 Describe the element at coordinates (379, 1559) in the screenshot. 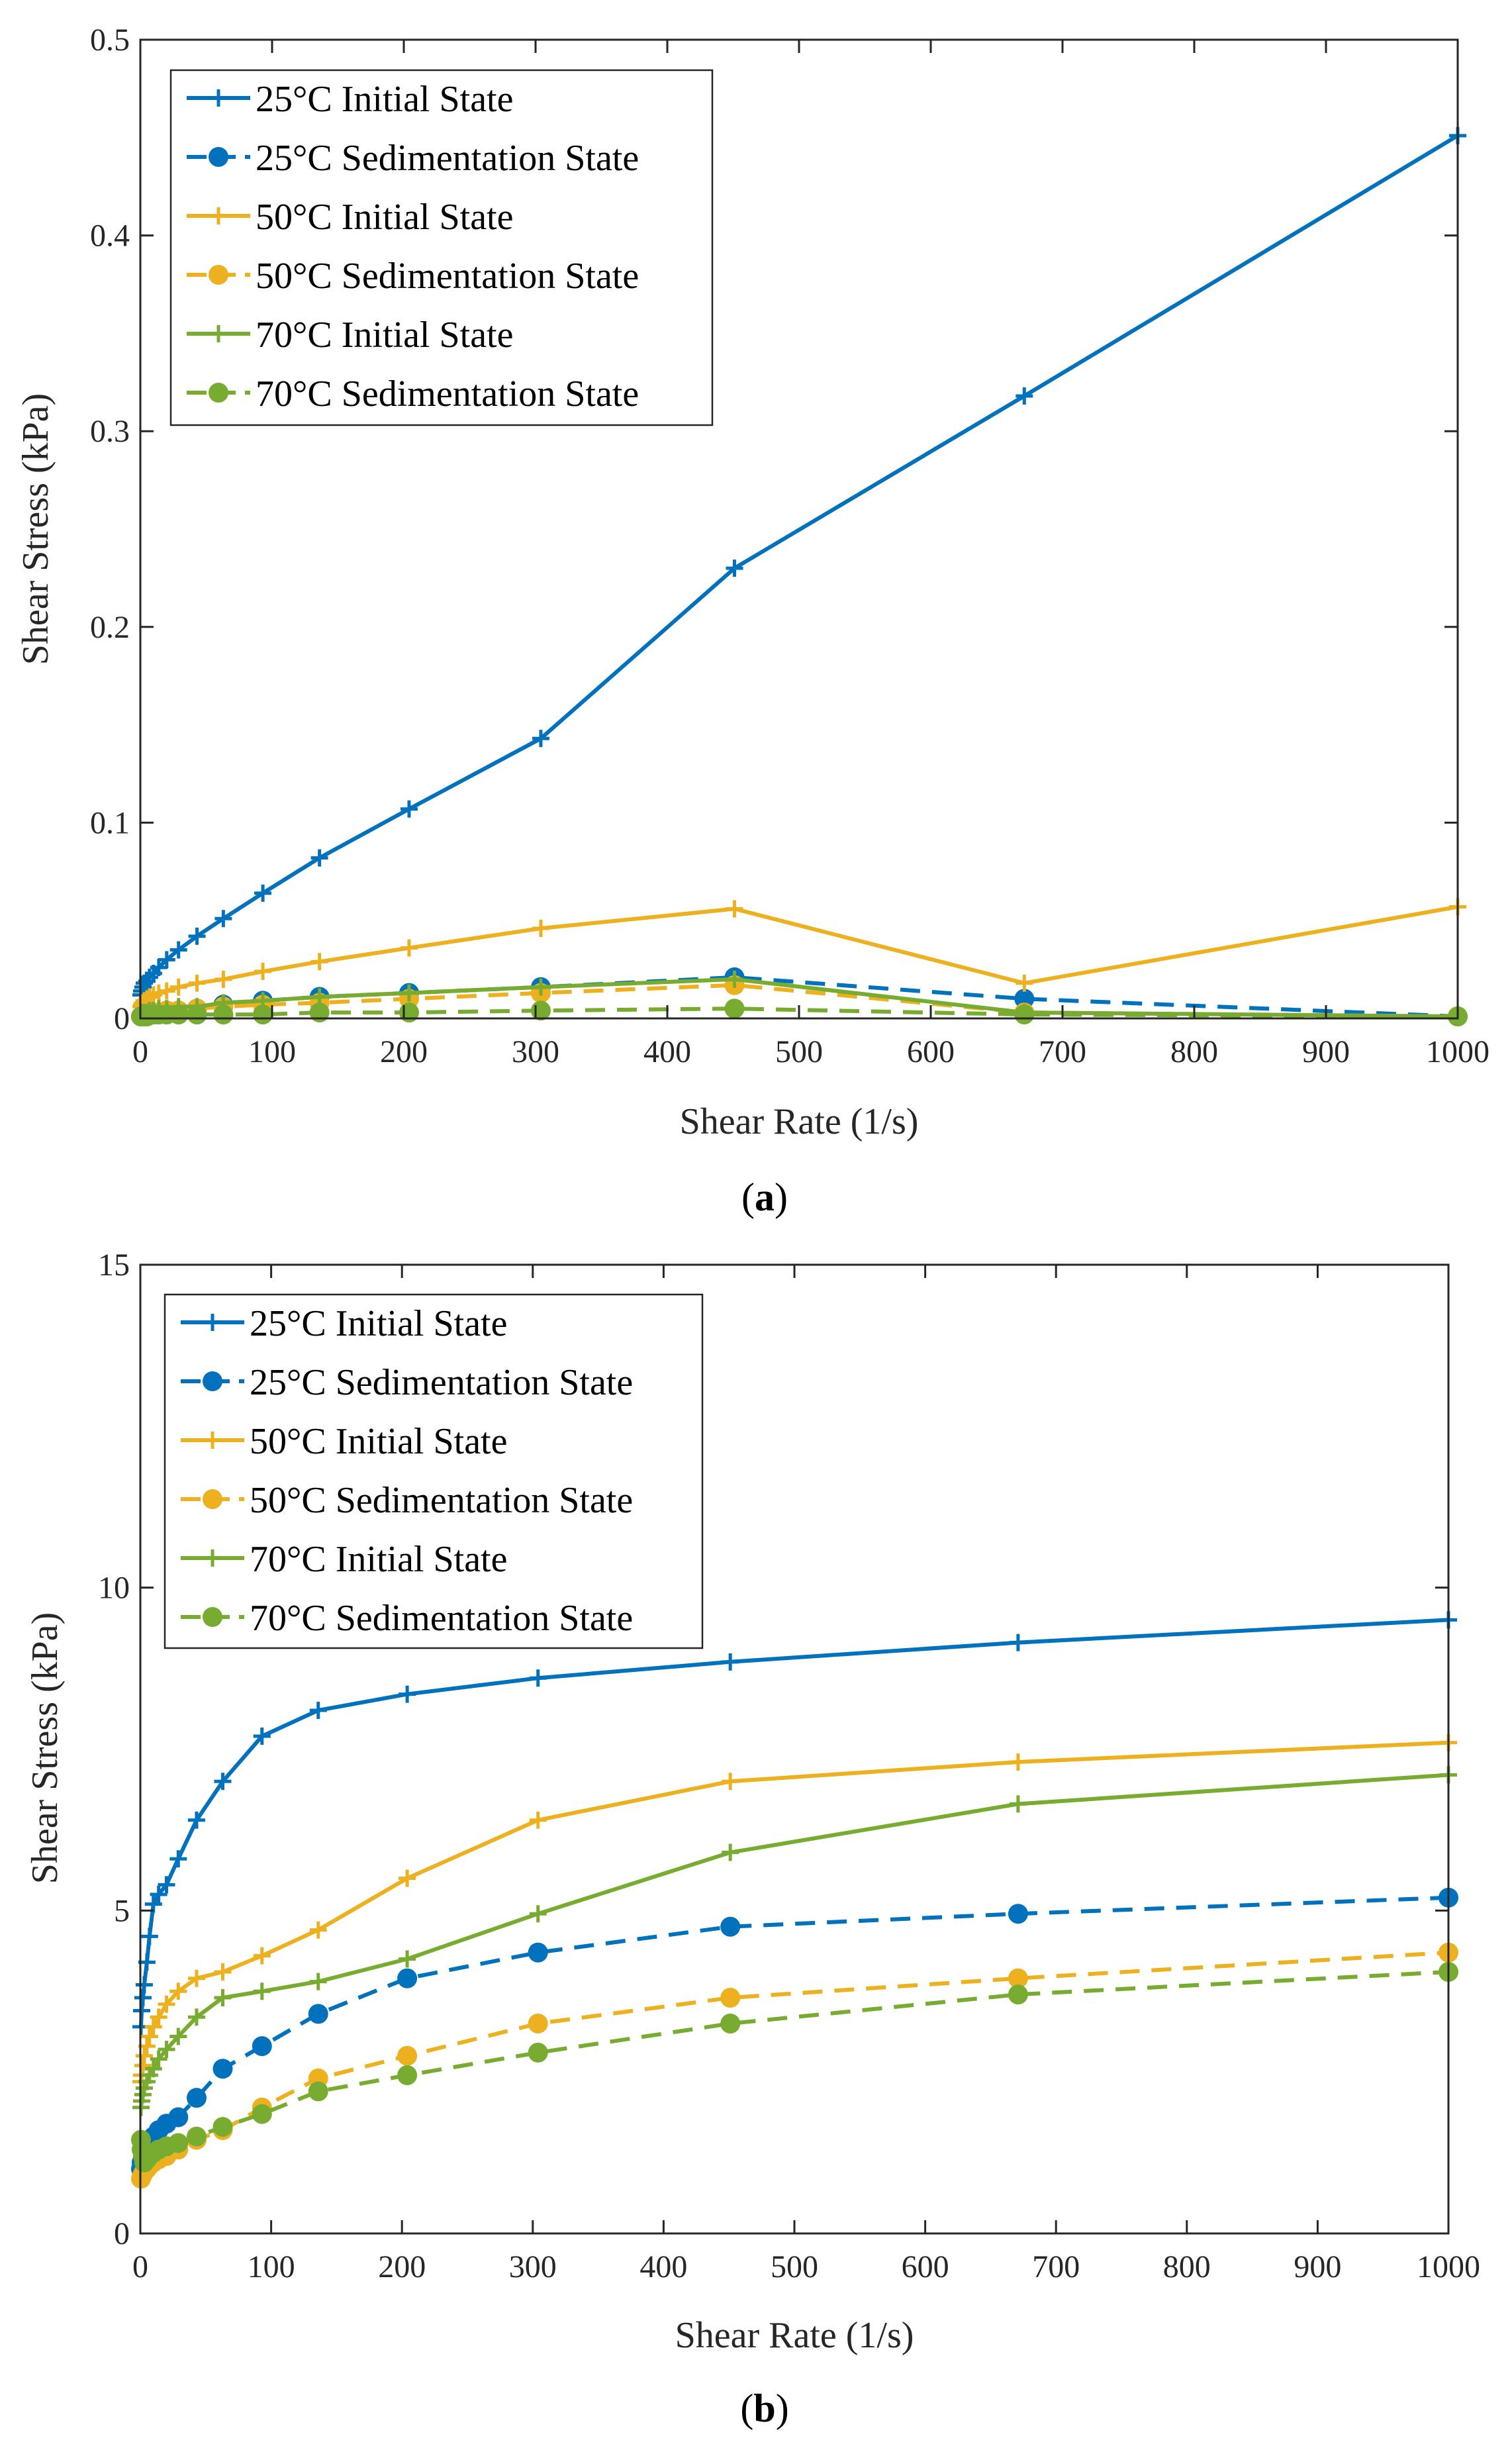

I see `legend-label: 70°C Initial State` at that location.